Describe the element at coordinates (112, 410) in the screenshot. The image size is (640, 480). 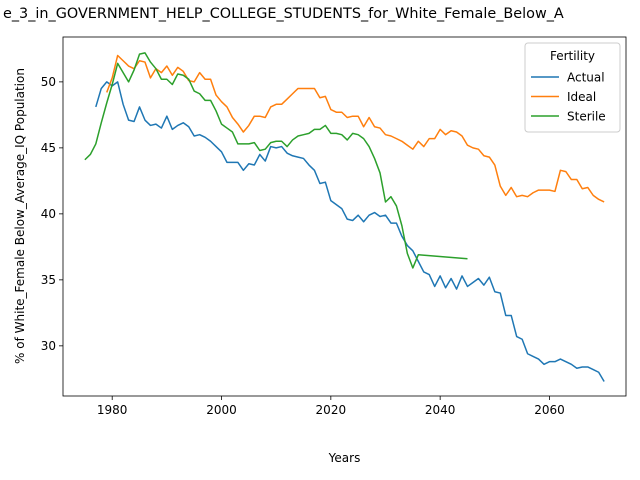
I see `x-tick-label: 1980` at that location.